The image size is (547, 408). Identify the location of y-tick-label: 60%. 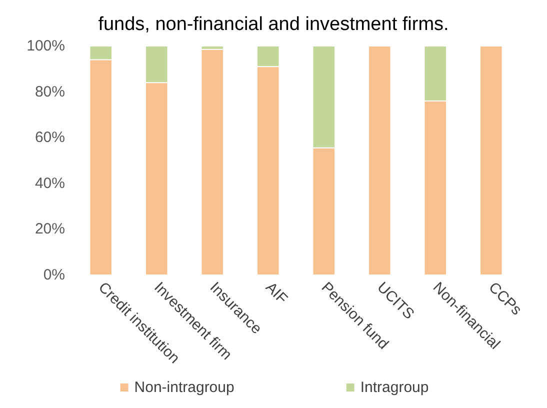
(49, 137).